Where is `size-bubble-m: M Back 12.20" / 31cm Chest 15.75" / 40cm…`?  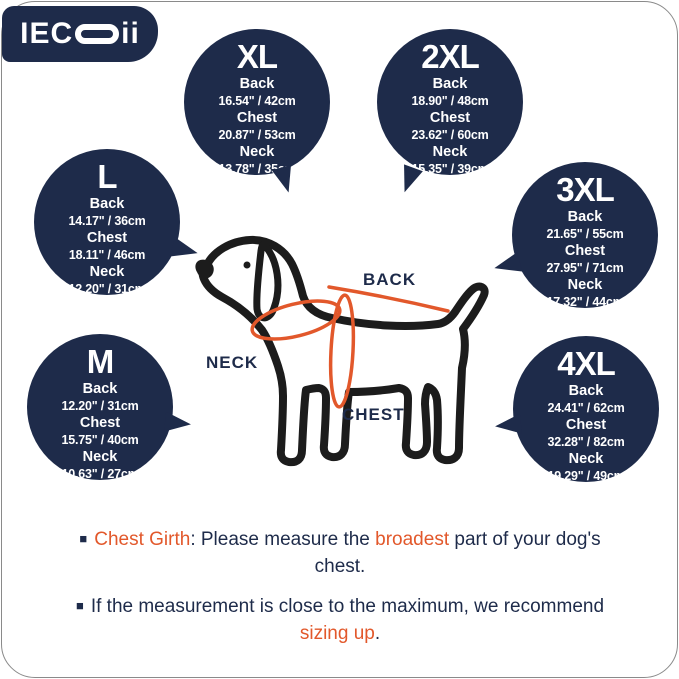
size-bubble-m: M Back 12.20" / 31cm Chest 15.75" / 40cm… is located at coordinates (109, 407).